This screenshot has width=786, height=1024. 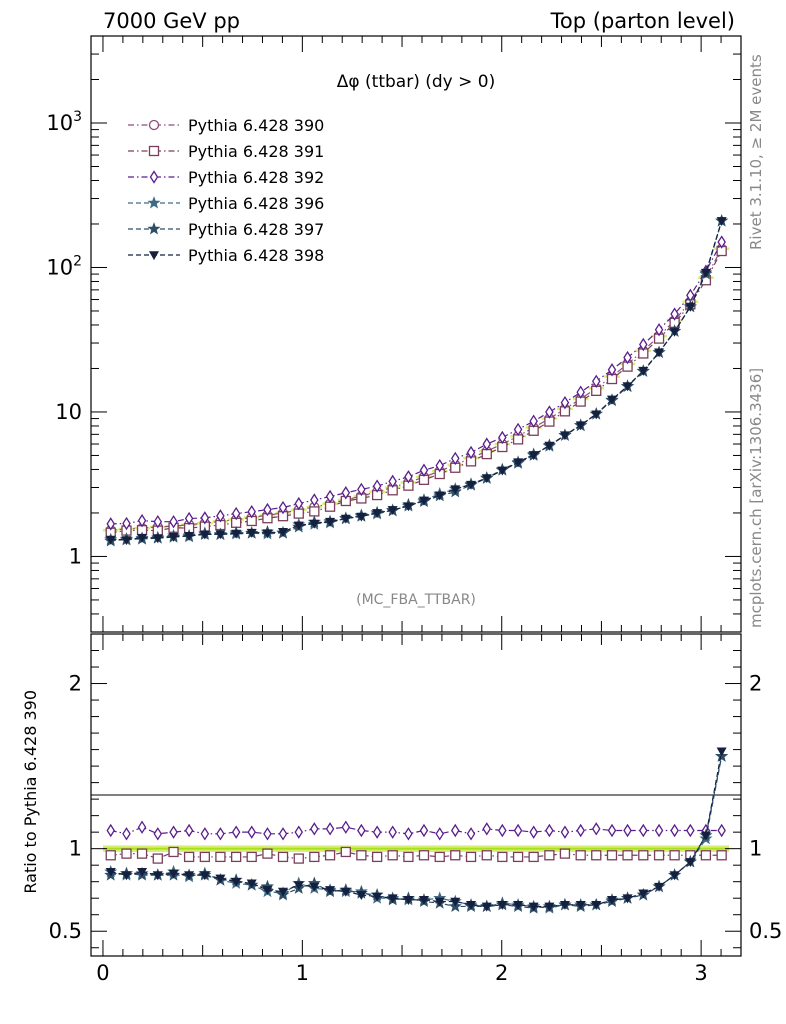 I want to click on x-tick-label: 0, so click(x=102, y=973).